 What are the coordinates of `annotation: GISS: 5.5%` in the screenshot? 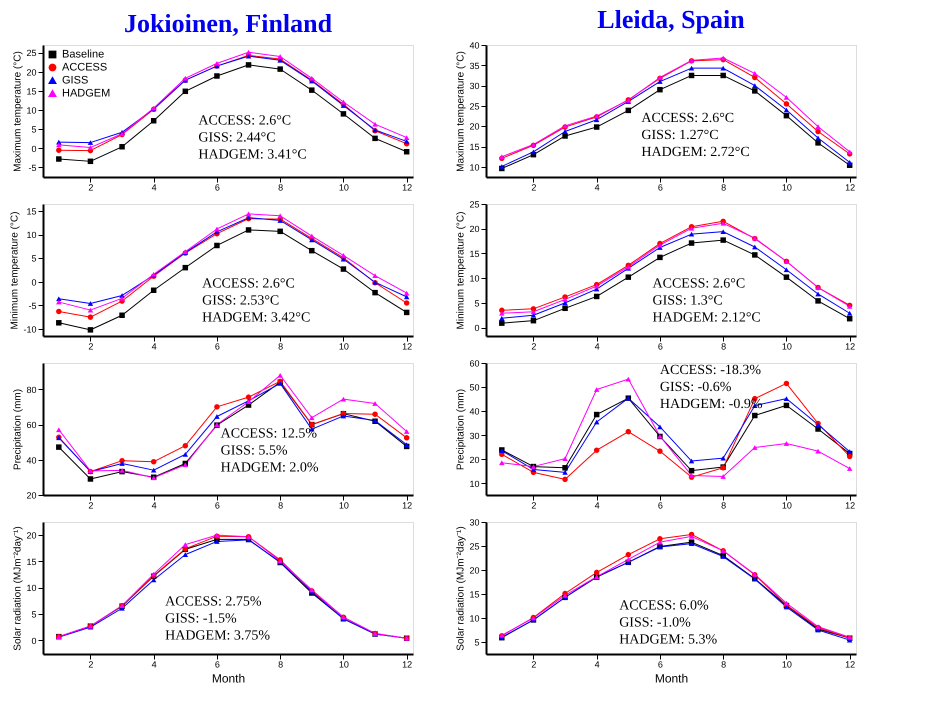 It's located at (254, 450).